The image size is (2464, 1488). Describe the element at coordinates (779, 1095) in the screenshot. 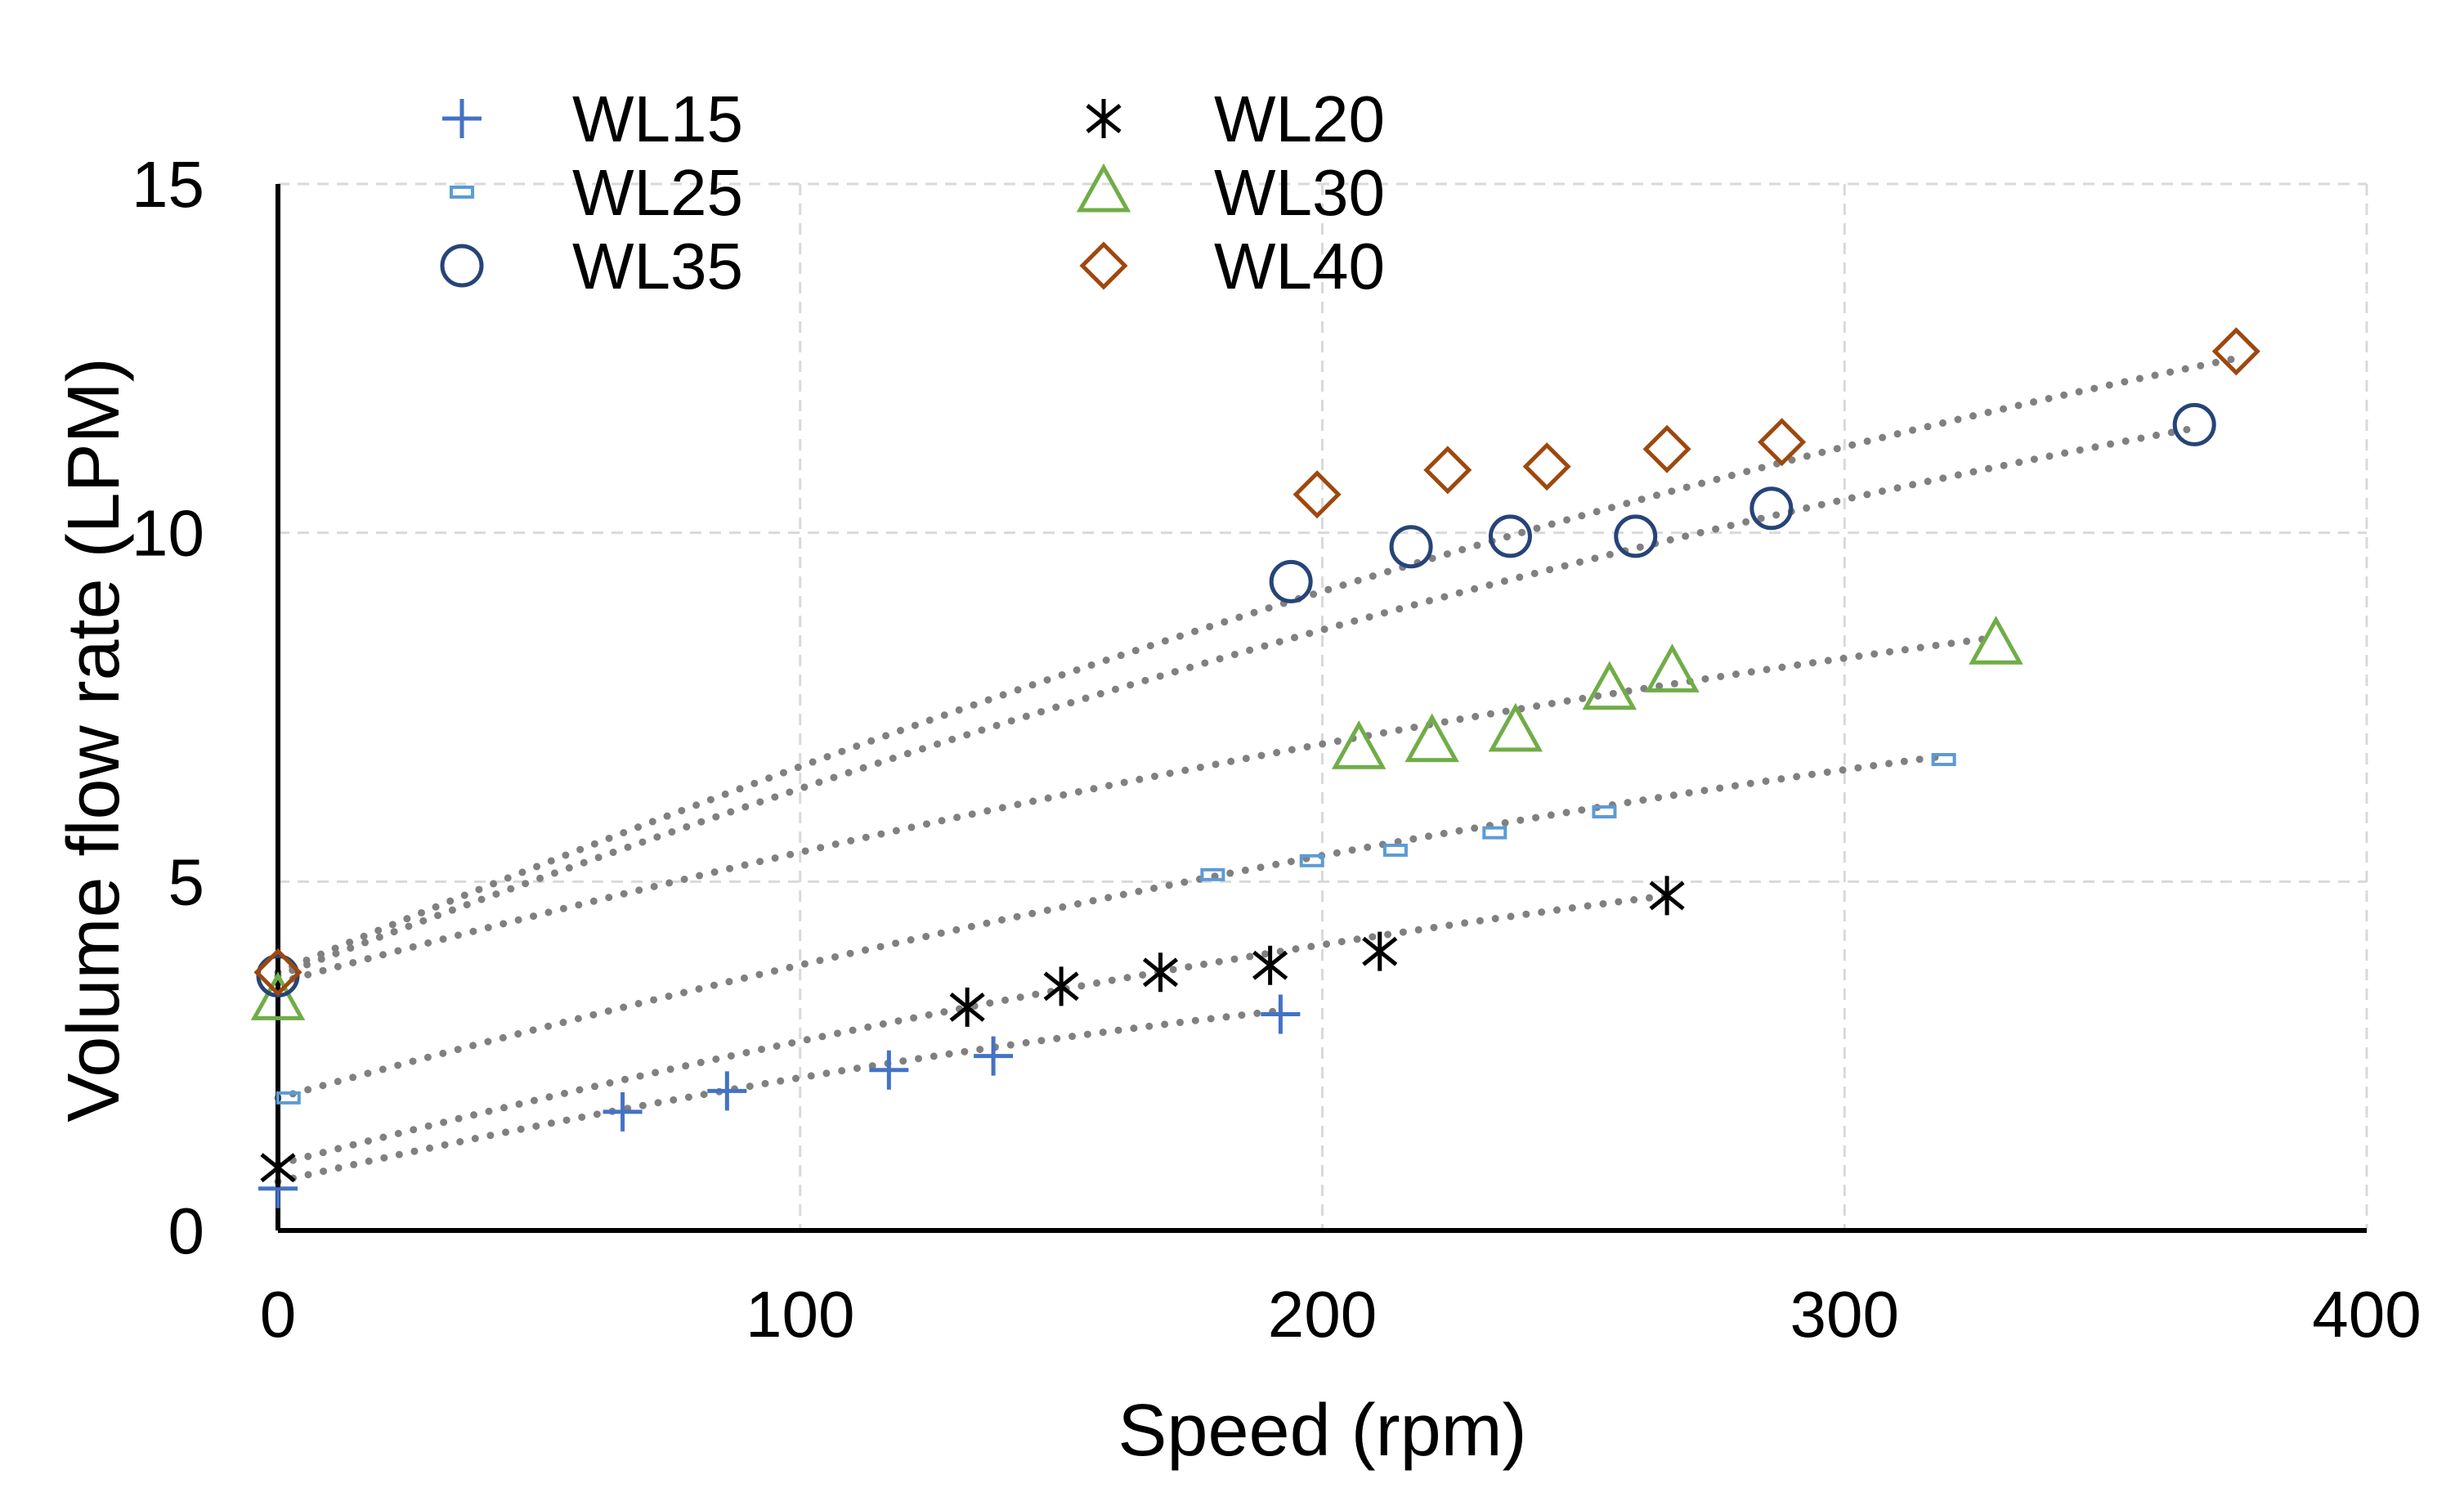

I see `trendline-wl15` at that location.